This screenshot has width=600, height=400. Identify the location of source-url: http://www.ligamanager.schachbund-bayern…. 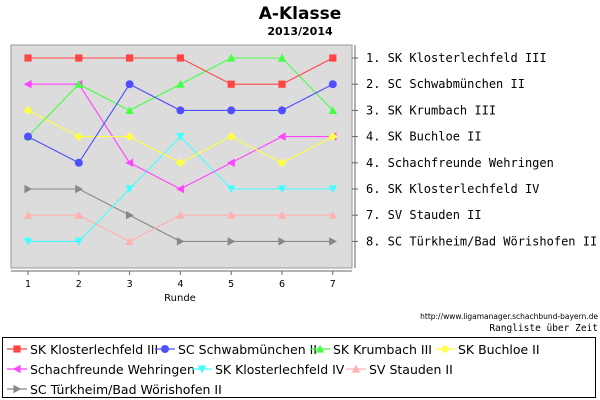
(509, 316).